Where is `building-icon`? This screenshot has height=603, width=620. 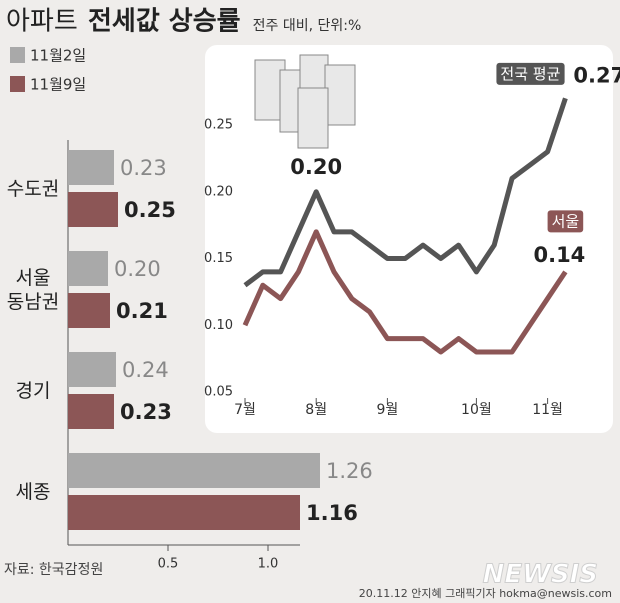 building-icon is located at coordinates (305, 101).